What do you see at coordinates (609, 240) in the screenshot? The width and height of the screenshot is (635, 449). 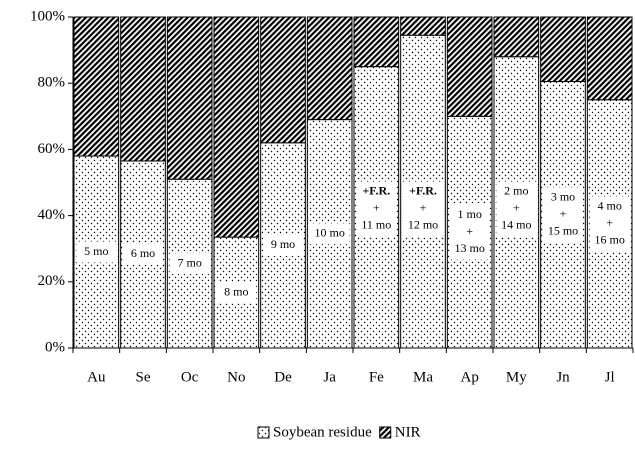 I see `annotation: 16 mo` at bounding box center [609, 240].